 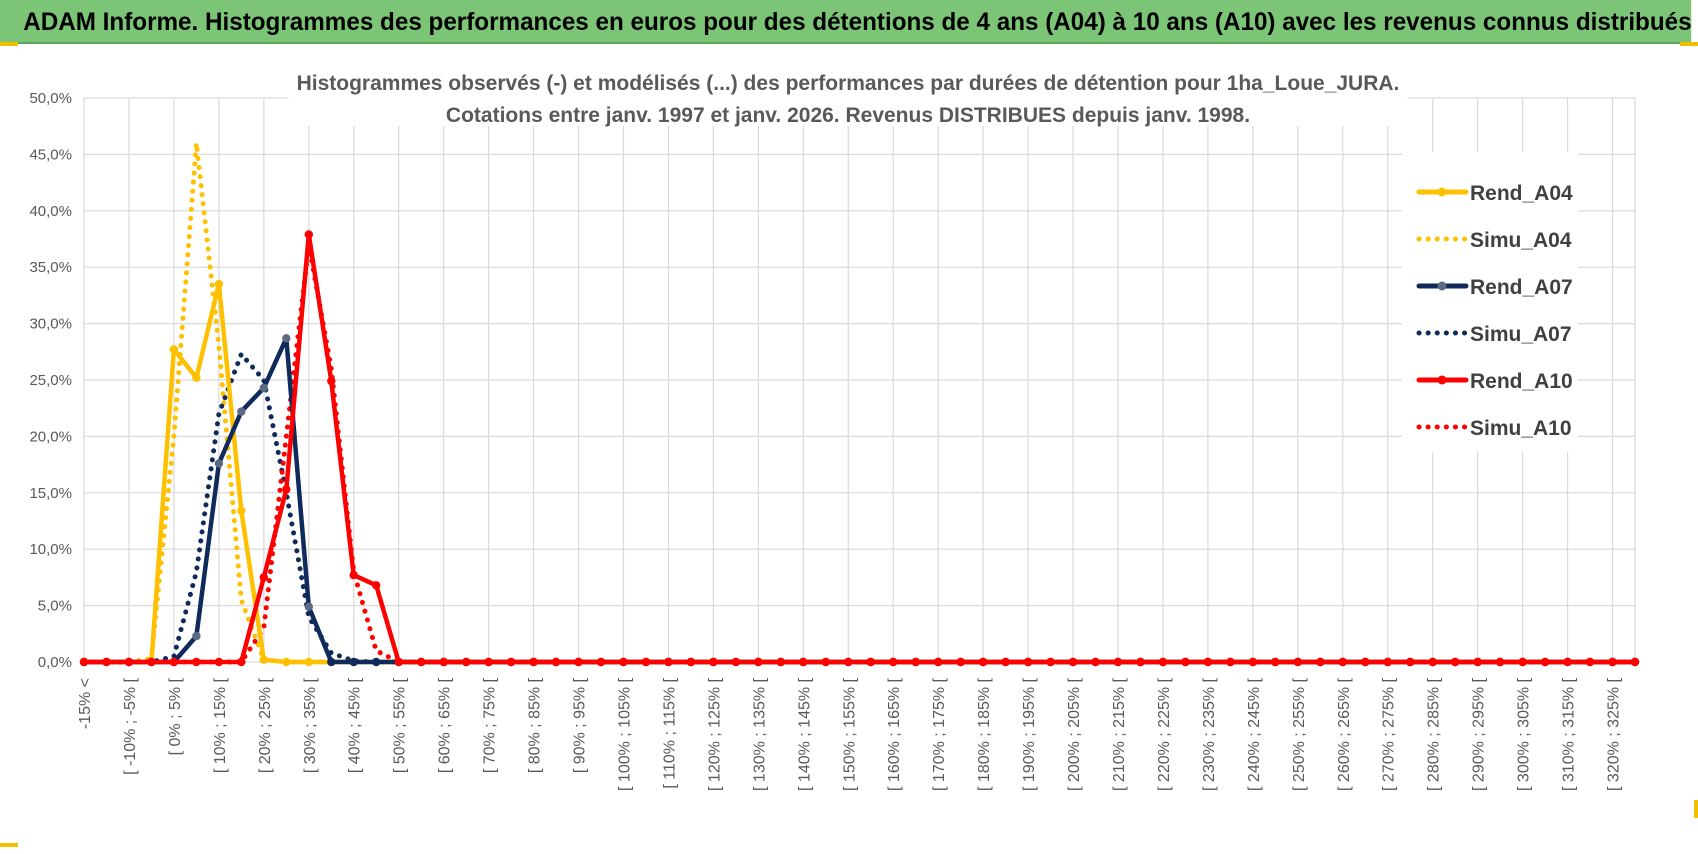 What do you see at coordinates (1521, 240) in the screenshot?
I see `legend-label: Simu_A04` at bounding box center [1521, 240].